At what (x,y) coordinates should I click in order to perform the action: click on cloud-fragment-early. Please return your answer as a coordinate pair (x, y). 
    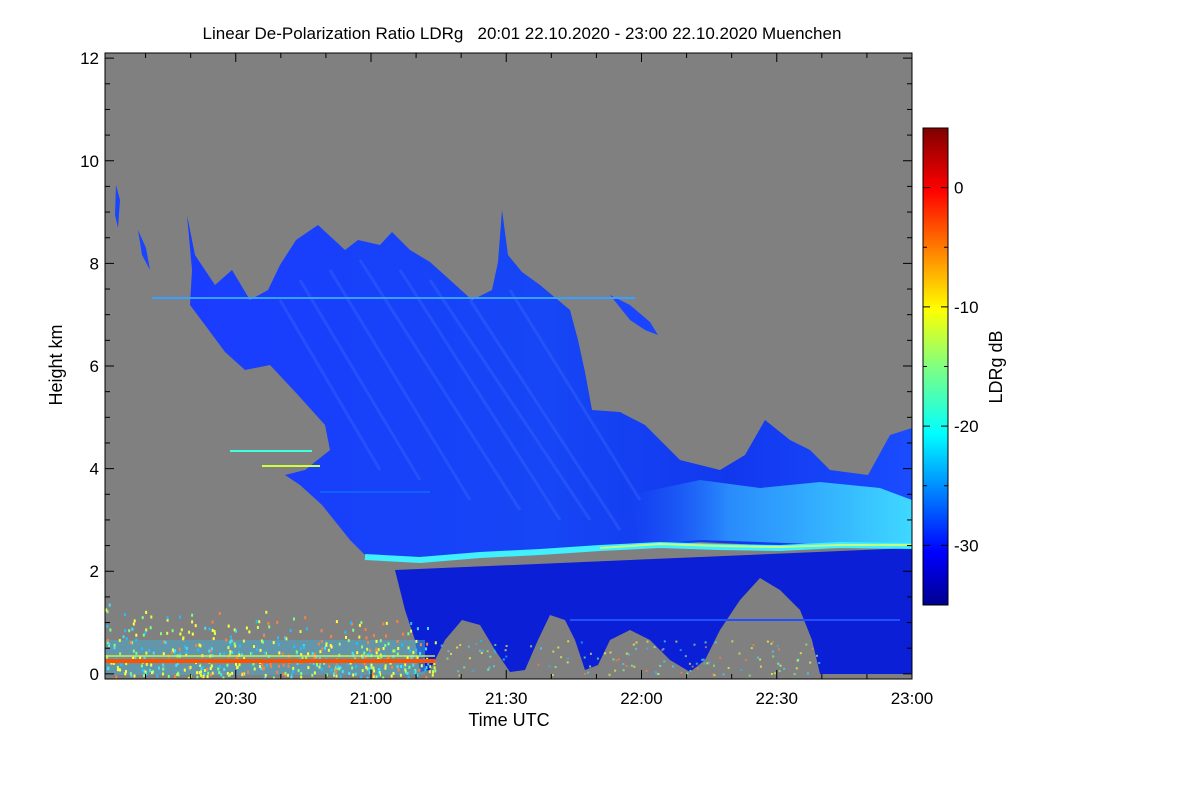
    Looking at the image, I should click on (144, 250).